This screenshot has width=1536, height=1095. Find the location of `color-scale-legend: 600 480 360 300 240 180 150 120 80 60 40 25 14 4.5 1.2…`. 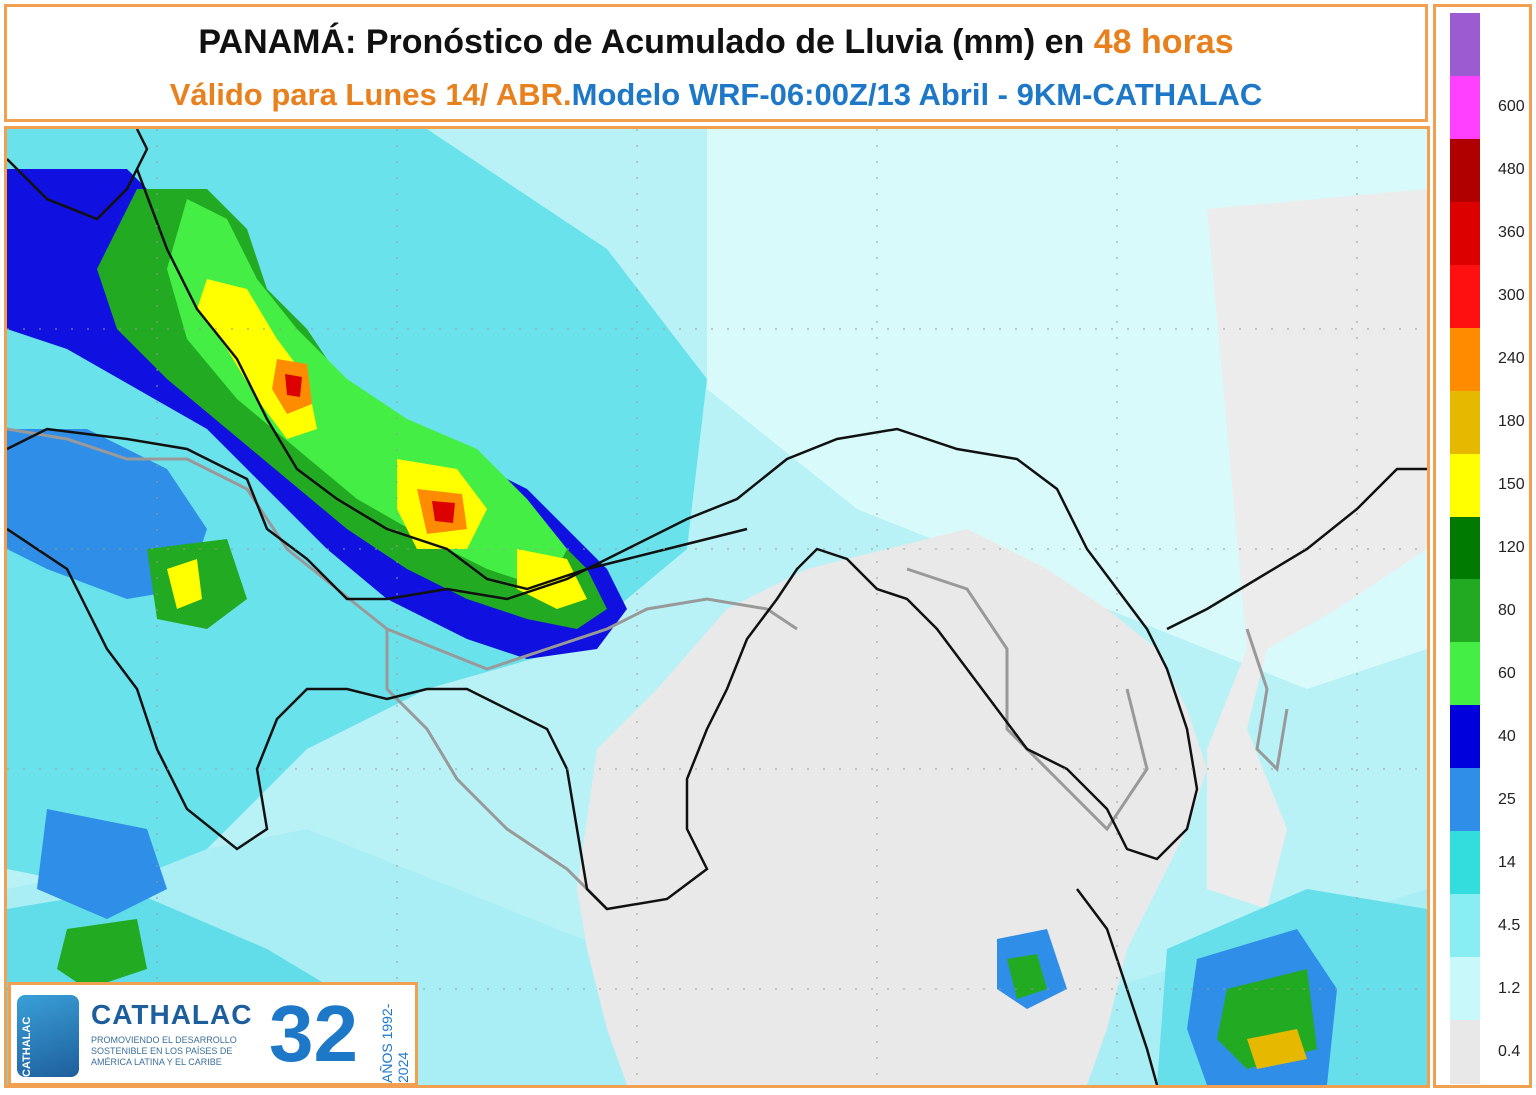

color-scale-legend: 600 480 360 300 240 180 150 120 80 60 40 25 14 4.5 1.2… is located at coordinates (1482, 546).